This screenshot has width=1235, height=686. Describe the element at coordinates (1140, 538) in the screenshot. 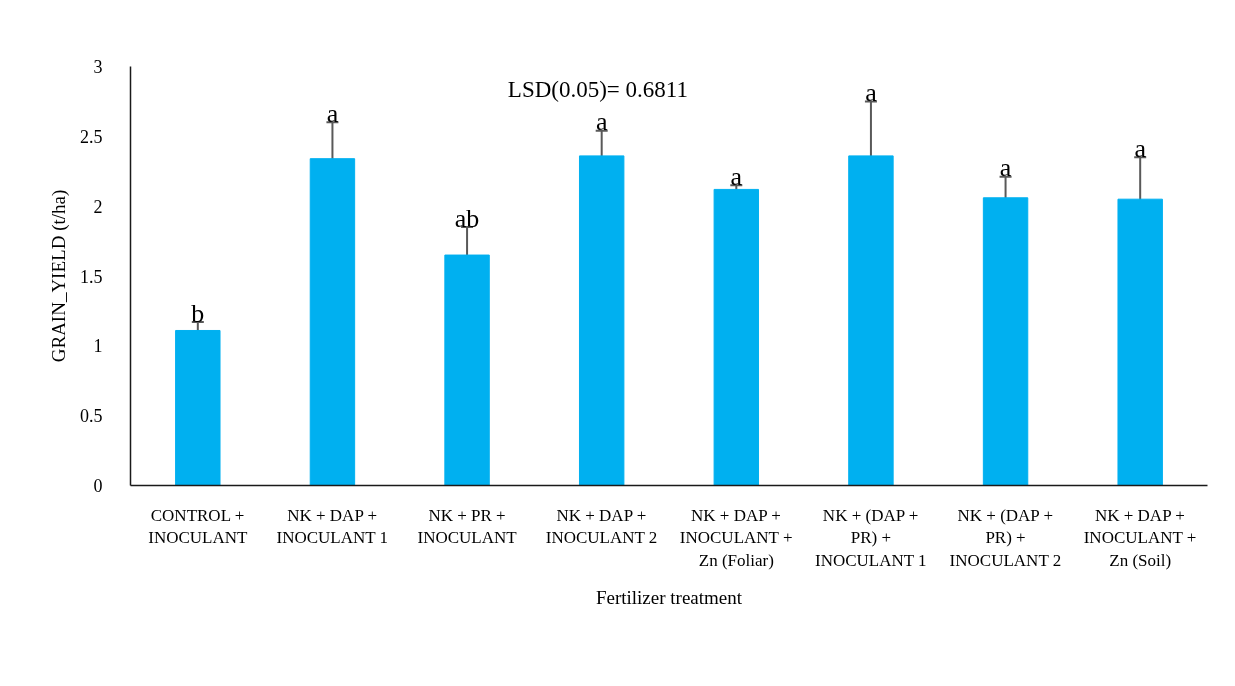

I see `x-tick-label: NK + DAP + INOCULANT + Zn (Soil)` at that location.